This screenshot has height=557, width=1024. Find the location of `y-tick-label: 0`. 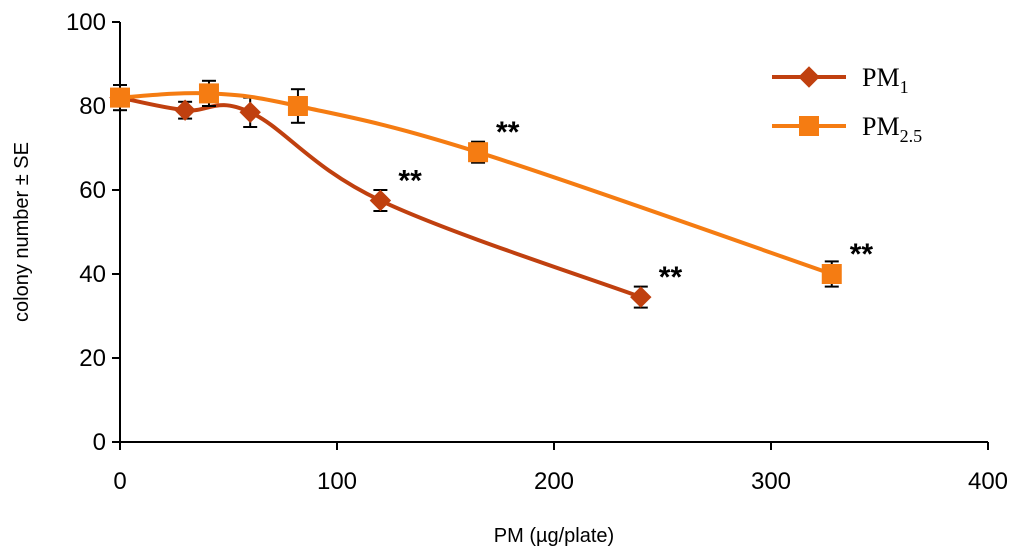

y-tick-label: 0 is located at coordinates (99, 442).